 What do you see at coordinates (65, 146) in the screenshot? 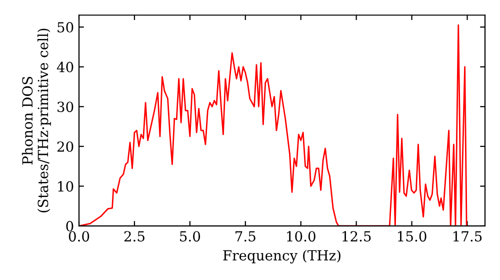
I see `y-tick-label: 20` at bounding box center [65, 146].